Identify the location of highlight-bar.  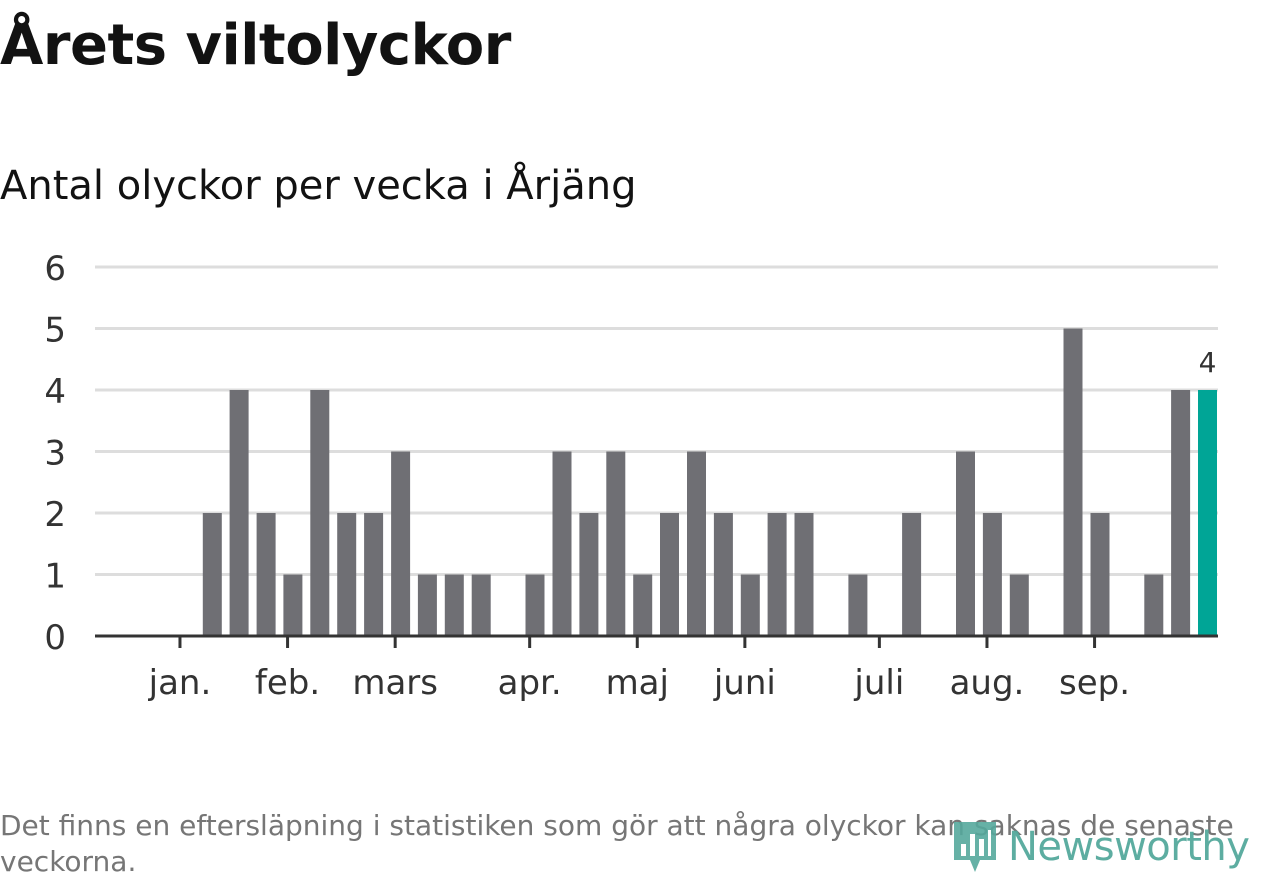
(1207, 513).